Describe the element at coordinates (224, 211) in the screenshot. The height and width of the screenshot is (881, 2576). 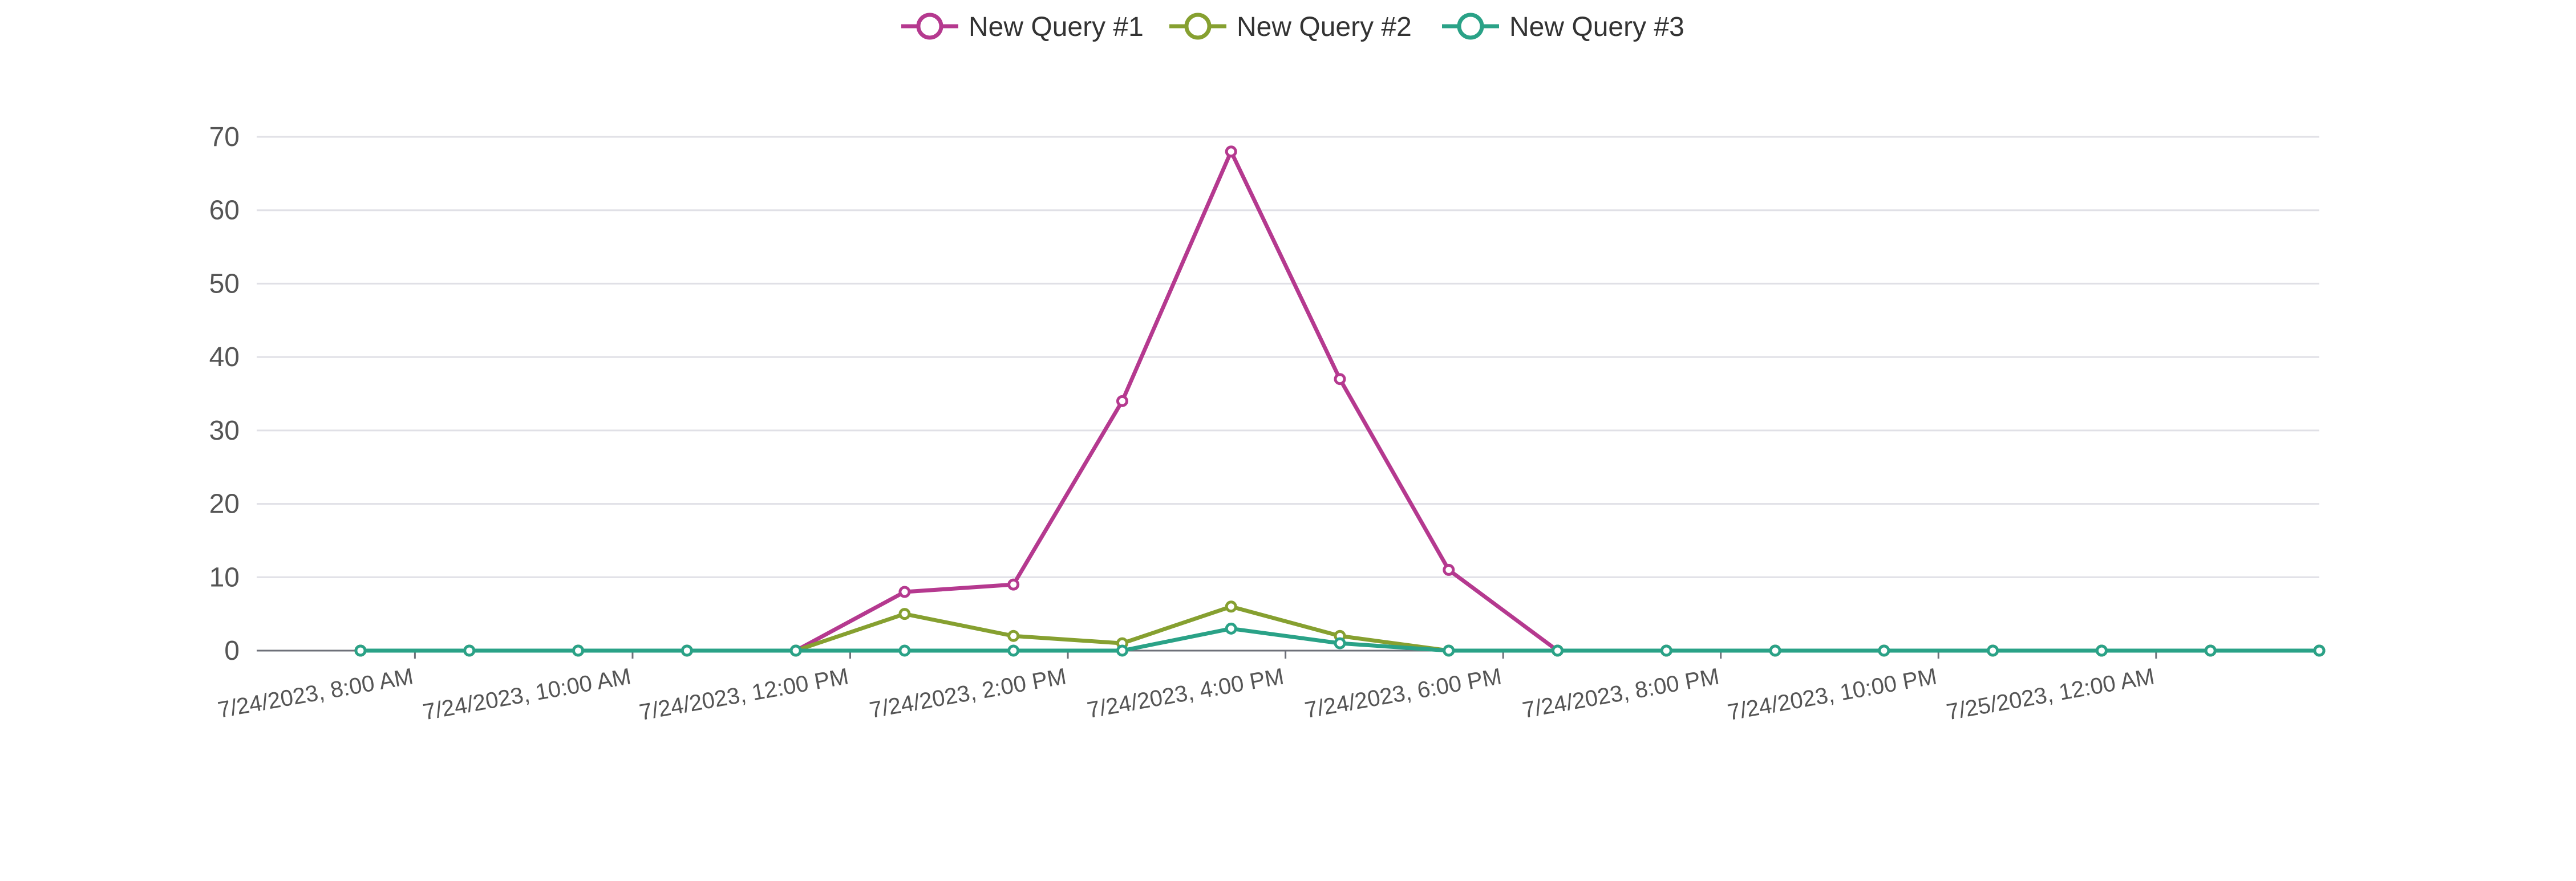
I see `y-tick-label: 60` at that location.